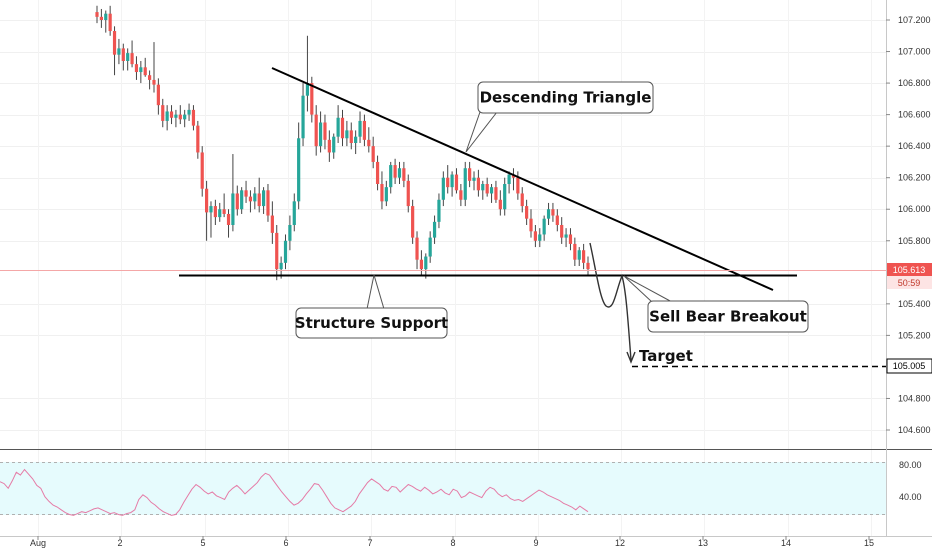 This screenshot has width=932, height=550. Describe the element at coordinates (914, 209) in the screenshot. I see `y-tick-label: 106.000` at that location.